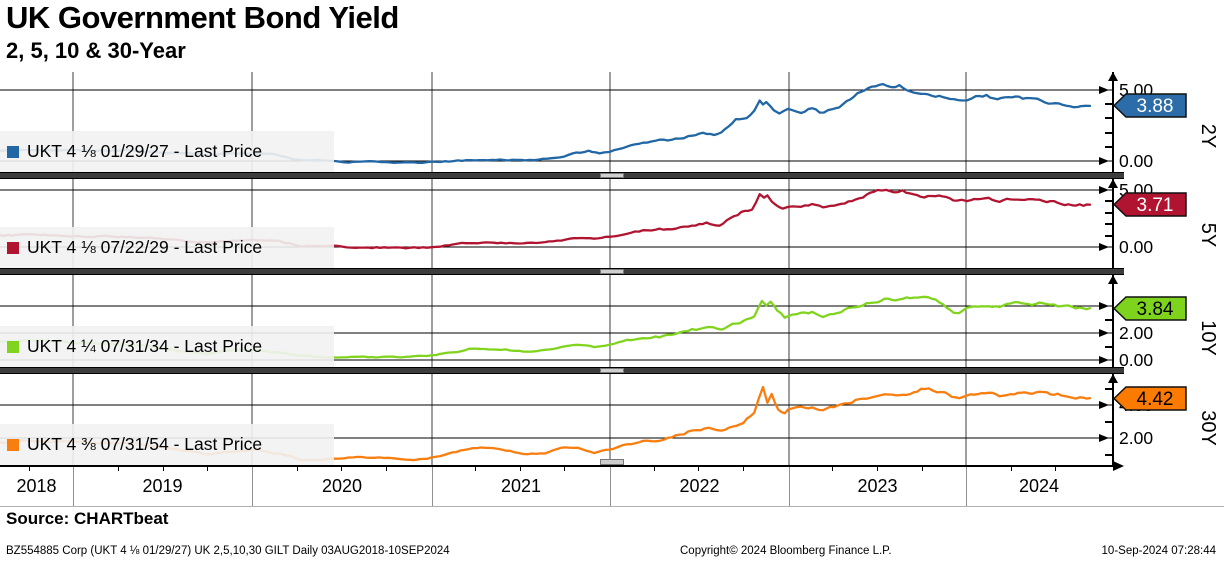 The height and width of the screenshot is (566, 1224). I want to click on legend-10Y: UKT 4 ¼ 07/31/34 - Last Price, so click(167, 346).